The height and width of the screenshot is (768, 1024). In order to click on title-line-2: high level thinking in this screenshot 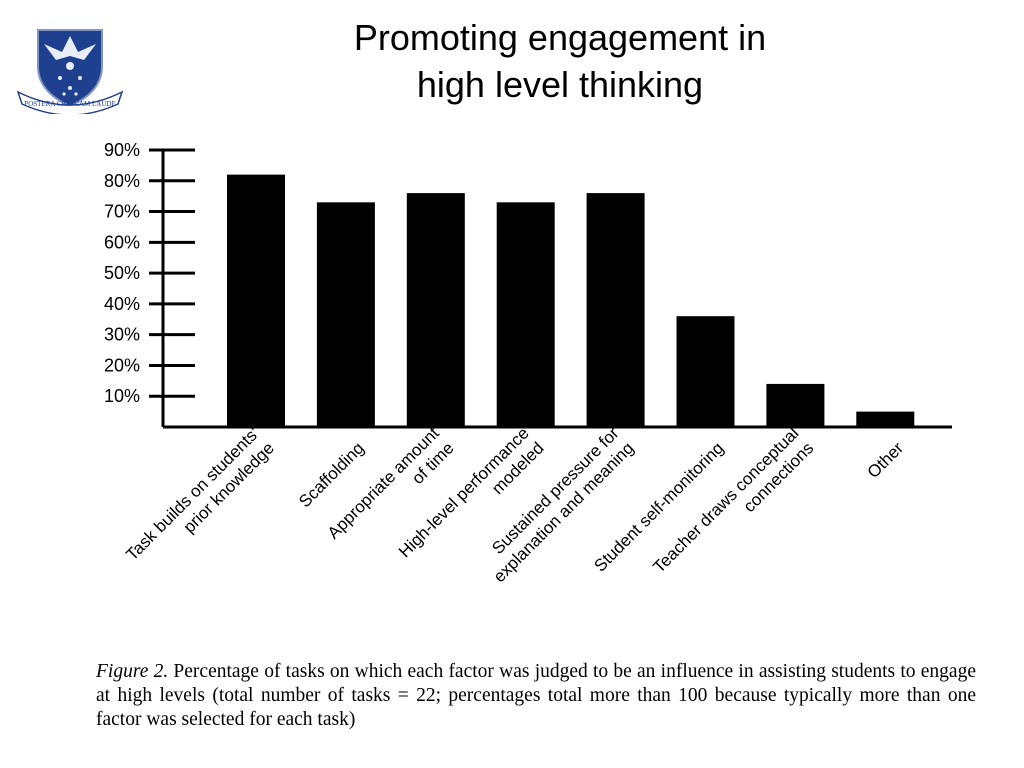, I will do `click(560, 84)`.